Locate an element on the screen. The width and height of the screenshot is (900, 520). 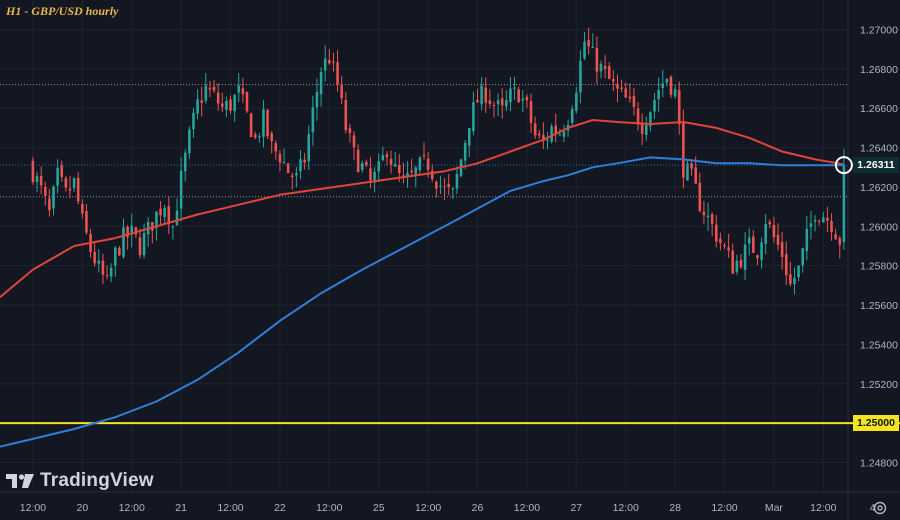
y-tick-label: 1.26600 is located at coordinates (879, 109).